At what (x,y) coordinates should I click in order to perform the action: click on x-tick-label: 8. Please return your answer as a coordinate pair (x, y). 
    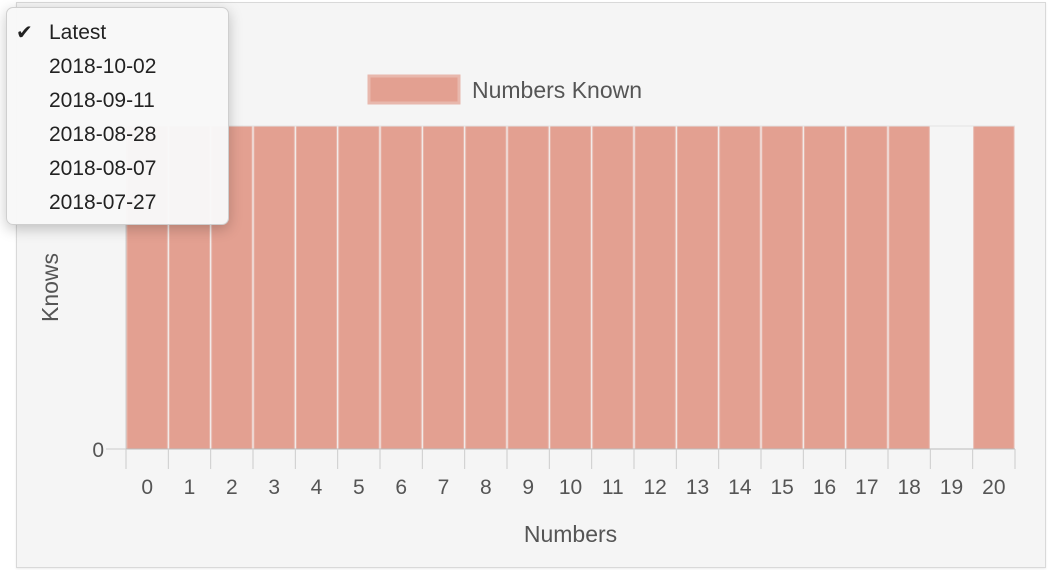
    Looking at the image, I should click on (486, 487).